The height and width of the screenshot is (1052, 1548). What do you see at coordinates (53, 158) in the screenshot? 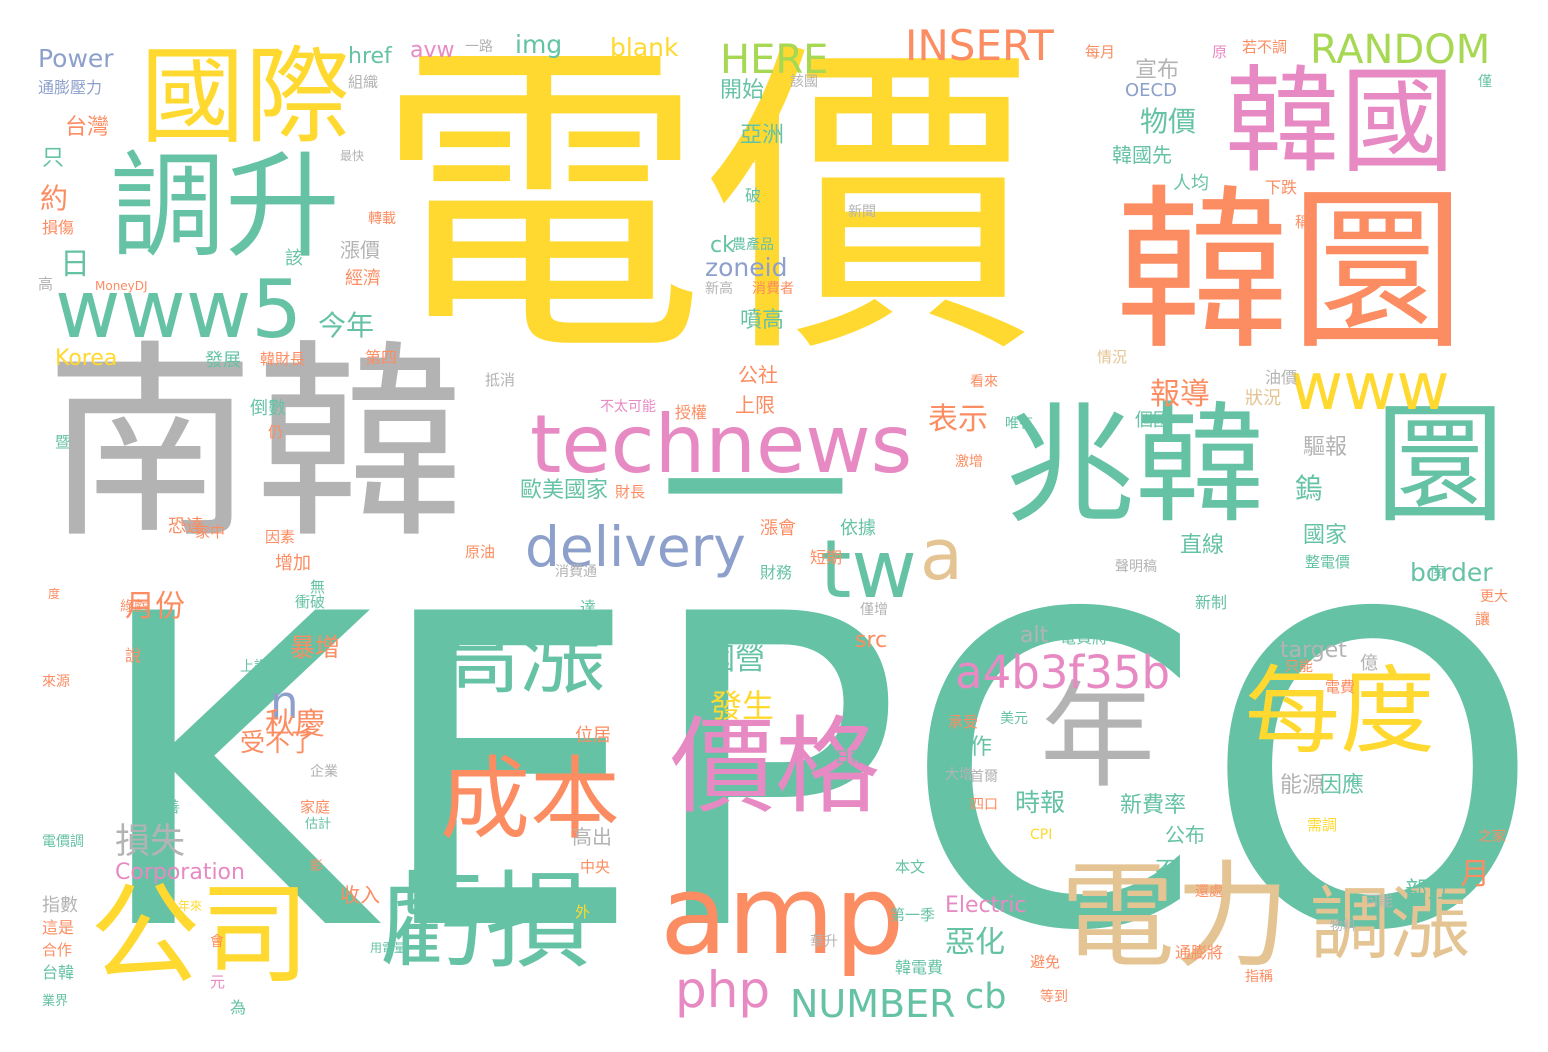
I see `word: 只` at bounding box center [53, 158].